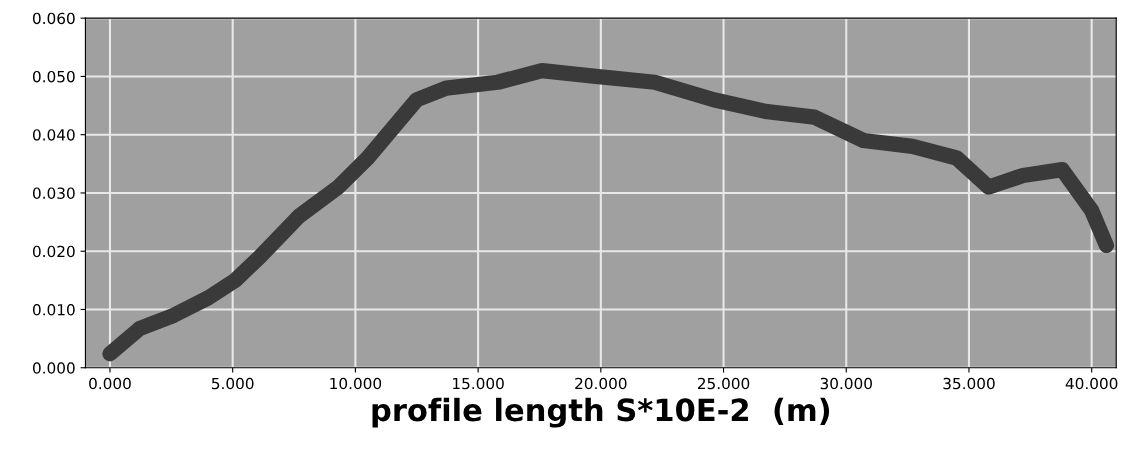 Image resolution: width=1139 pixels, height=454 pixels. What do you see at coordinates (846, 383) in the screenshot?
I see `x-tick-label: 30.000` at bounding box center [846, 383].